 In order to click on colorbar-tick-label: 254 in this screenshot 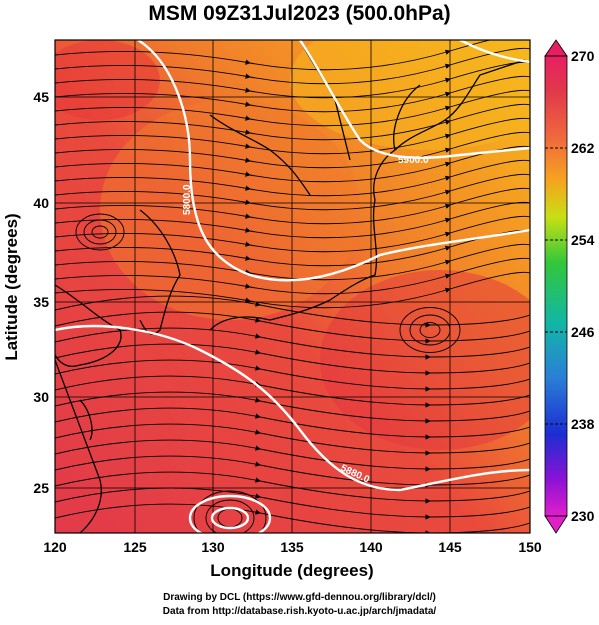, I will do `click(583, 240)`.